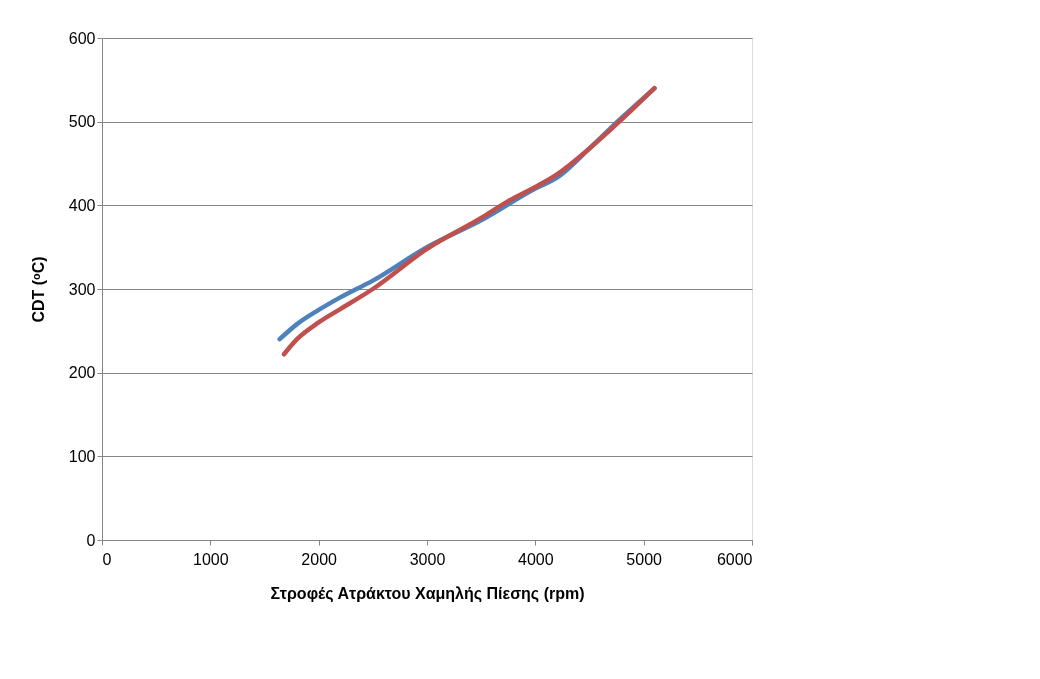 Image resolution: width=1040 pixels, height=679 pixels. Describe the element at coordinates (82, 373) in the screenshot. I see `y-tick-label: 200` at that location.